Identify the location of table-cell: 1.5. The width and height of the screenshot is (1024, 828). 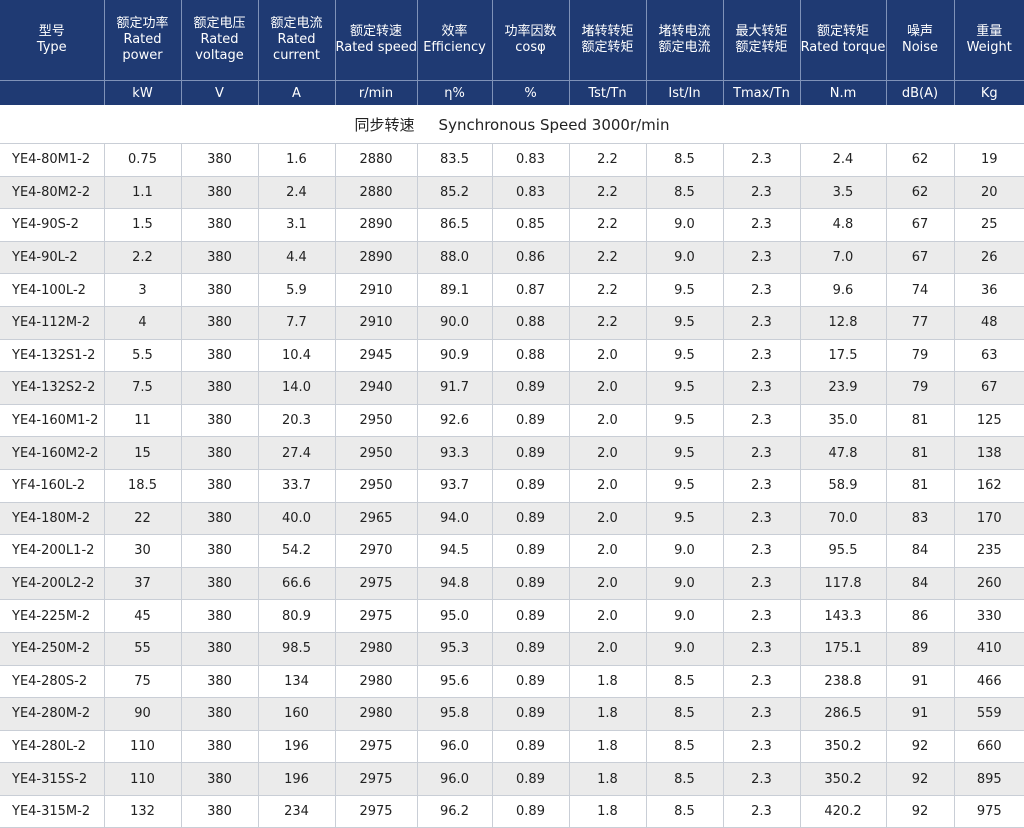
(142, 225).